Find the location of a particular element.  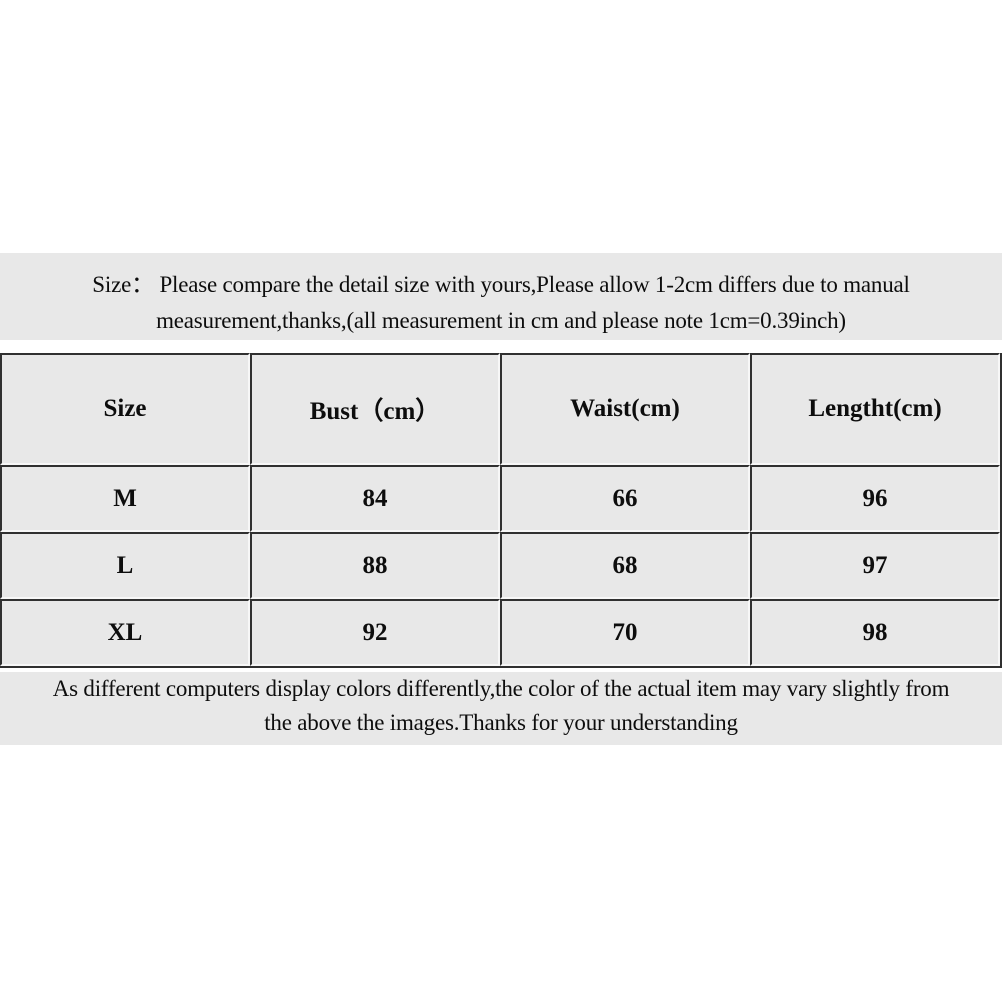

header-length: Lengtht(cm) is located at coordinates (875, 409).